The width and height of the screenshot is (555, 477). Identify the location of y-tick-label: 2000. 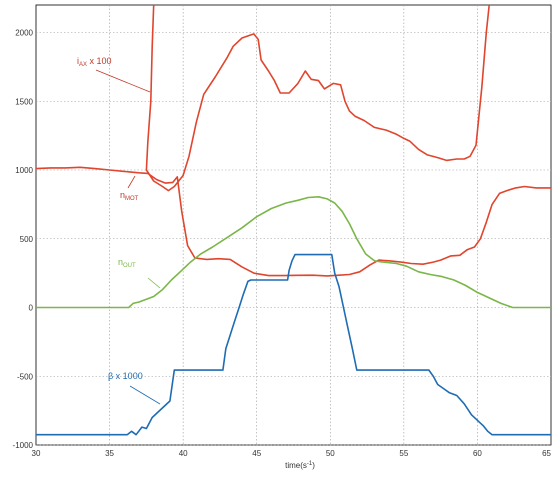
(24, 33).